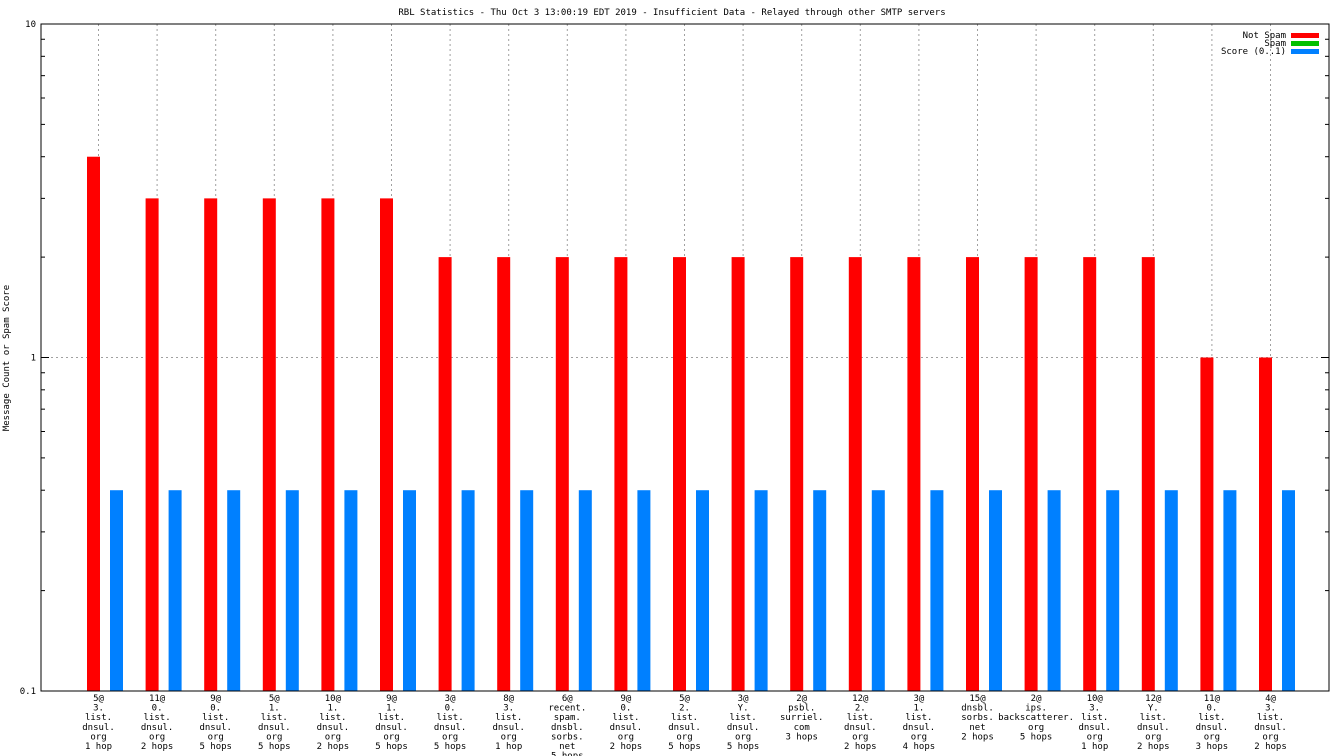 The height and width of the screenshot is (756, 1344). I want to click on x-tick-label-line: 15@, so click(977, 699).